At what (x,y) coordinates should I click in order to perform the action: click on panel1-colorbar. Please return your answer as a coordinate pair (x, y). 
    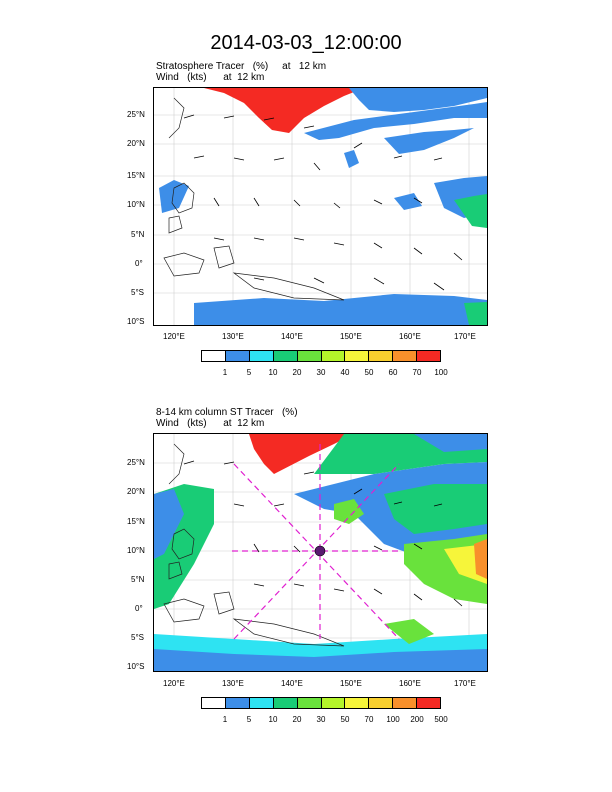
    Looking at the image, I should click on (321, 356).